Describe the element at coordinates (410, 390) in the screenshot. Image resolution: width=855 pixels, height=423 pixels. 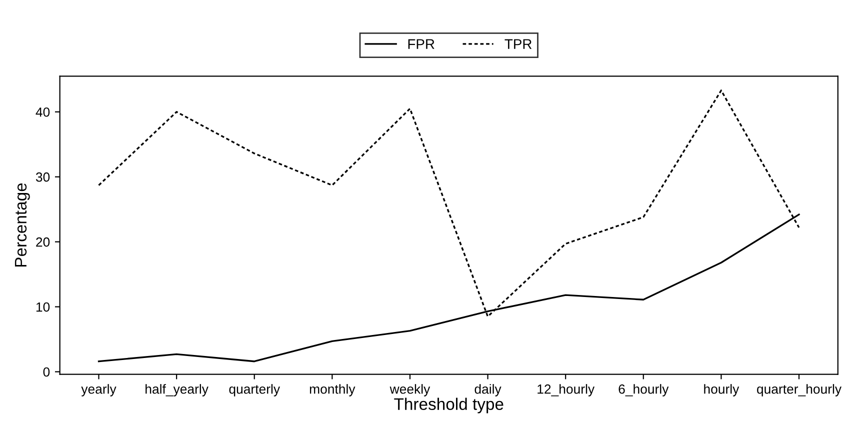
I see `x-tick-label: weekly` at that location.